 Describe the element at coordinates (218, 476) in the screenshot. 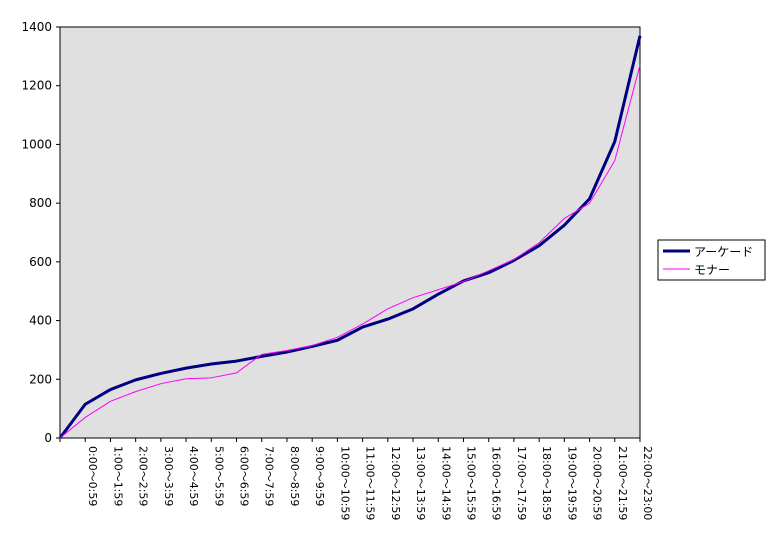

I see `x-tick-label: 5:00～5:59` at that location.